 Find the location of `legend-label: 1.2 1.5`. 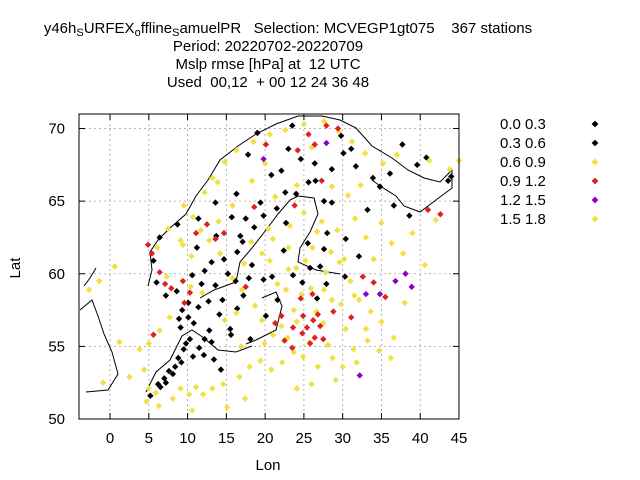

legend-label: 1.2 1.5 is located at coordinates (523, 200).